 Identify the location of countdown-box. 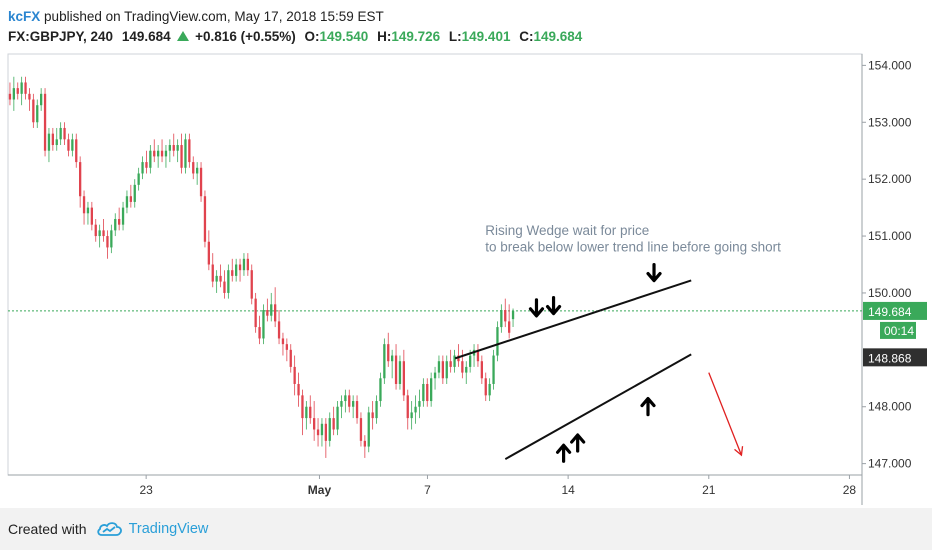
(898, 330).